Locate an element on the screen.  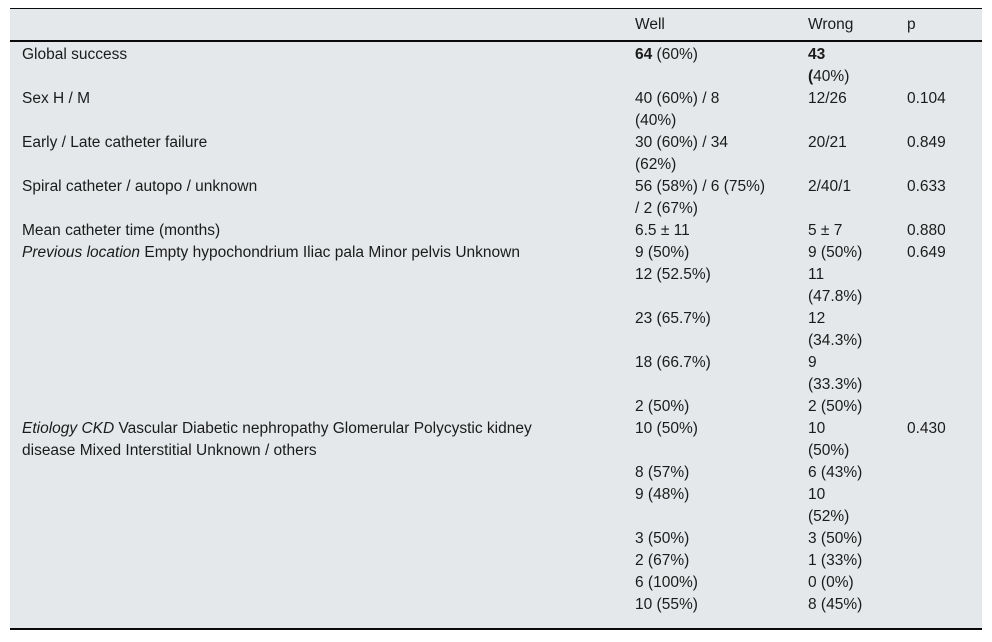
text-segment: 0.649 is located at coordinates (926, 252).